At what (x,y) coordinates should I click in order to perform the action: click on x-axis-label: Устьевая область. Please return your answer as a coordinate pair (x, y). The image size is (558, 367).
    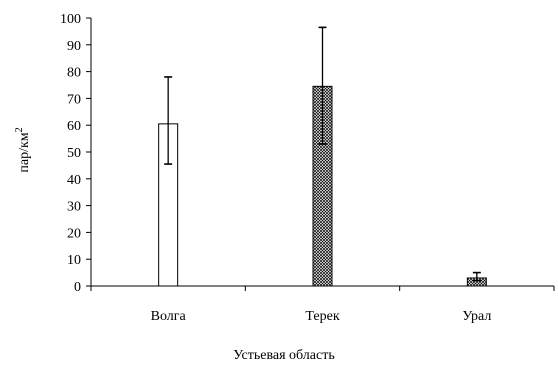
    Looking at the image, I should click on (283, 355).